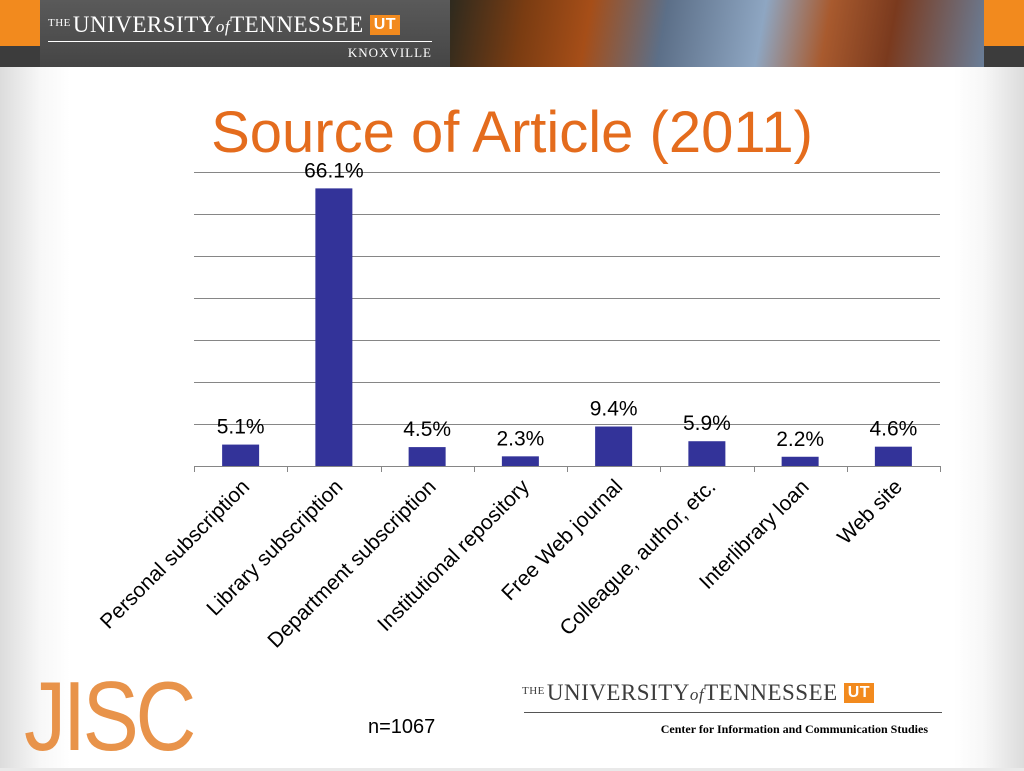 The height and width of the screenshot is (771, 1024). I want to click on ut-logo-icon: UT, so click(385, 25).